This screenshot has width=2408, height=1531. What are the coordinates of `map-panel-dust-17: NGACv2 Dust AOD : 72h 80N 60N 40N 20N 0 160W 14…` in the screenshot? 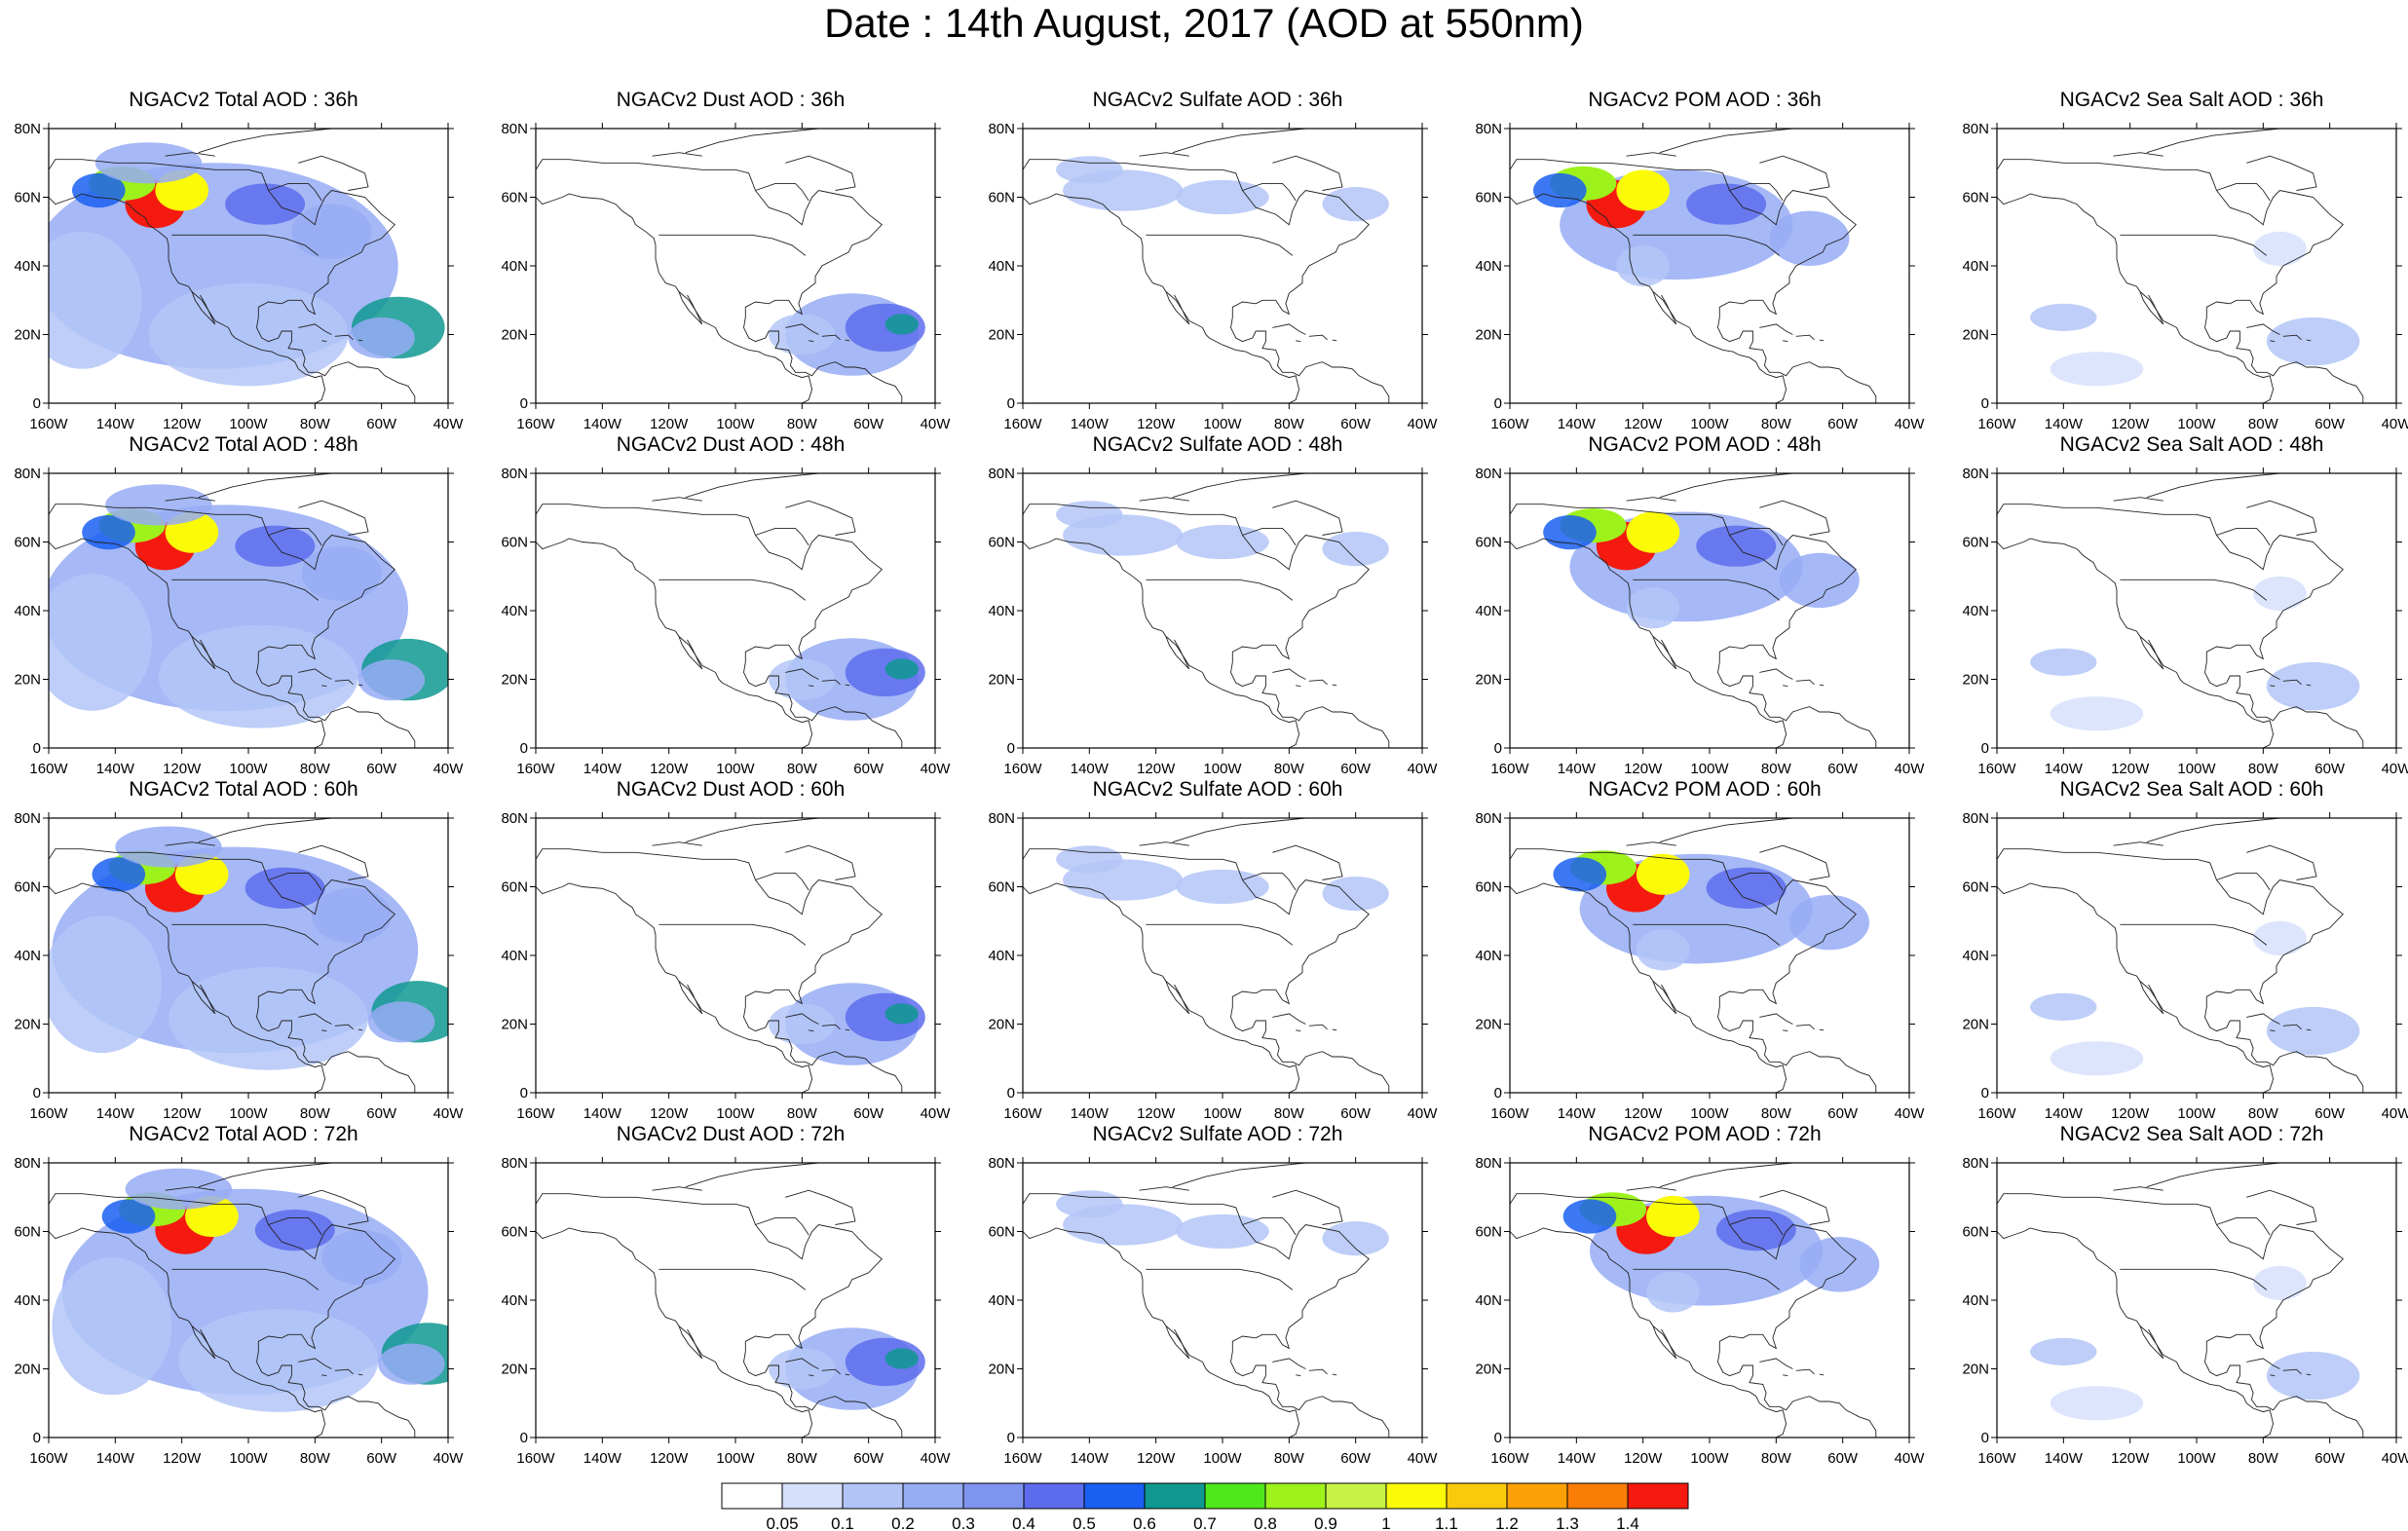 It's located at (730, 1297).